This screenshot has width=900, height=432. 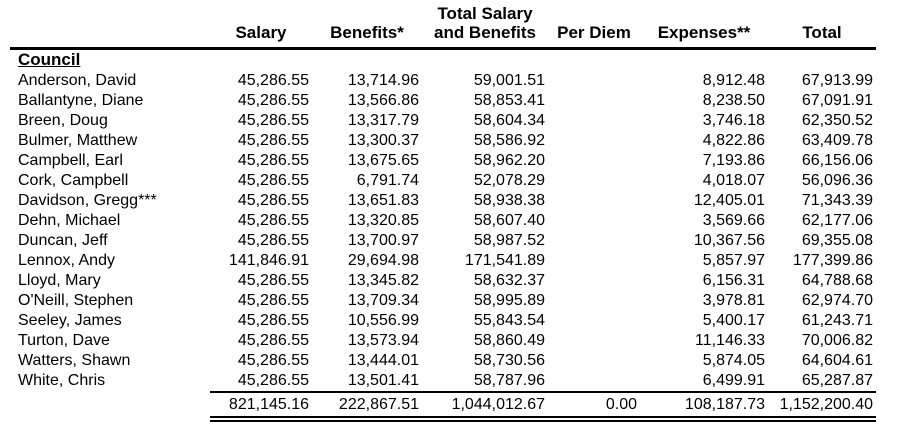 I want to click on header-total-salary-line2: and Benefits, so click(x=485, y=32).